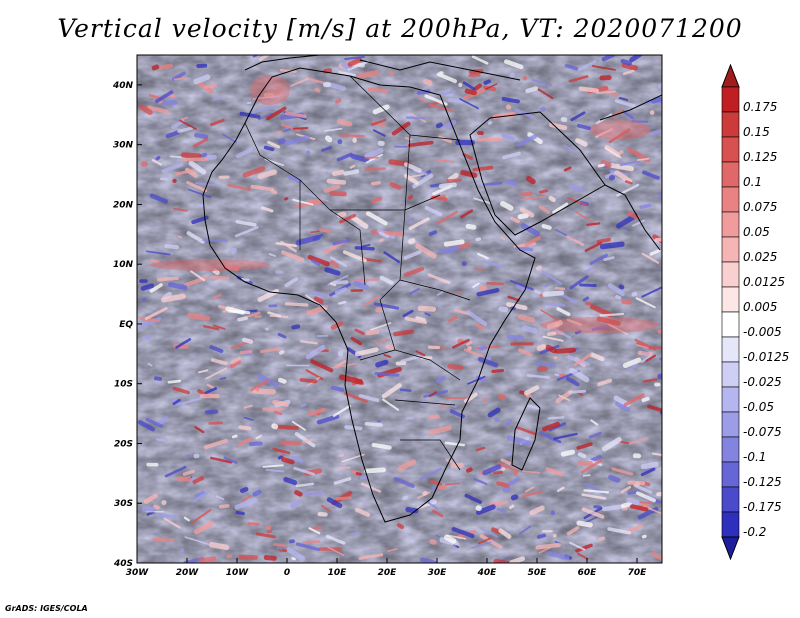 The height and width of the screenshot is (618, 800). What do you see at coordinates (620, 130) in the screenshot?
I see `ascent-region` at bounding box center [620, 130].